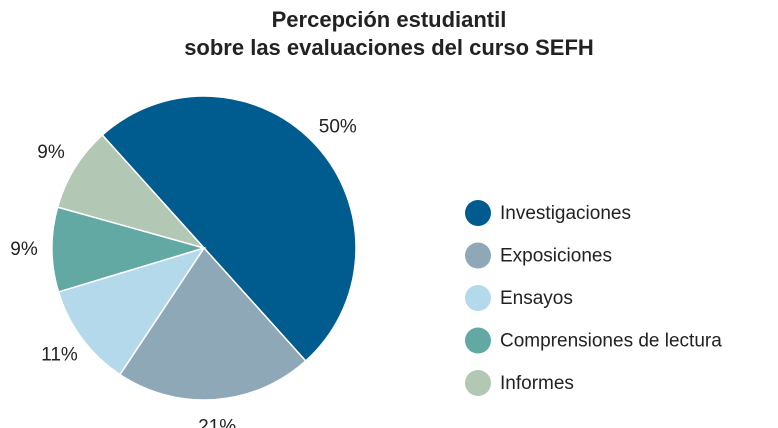 Image resolution: width=778 pixels, height=428 pixels. I want to click on legend-label: Investigaciones, so click(565, 213).